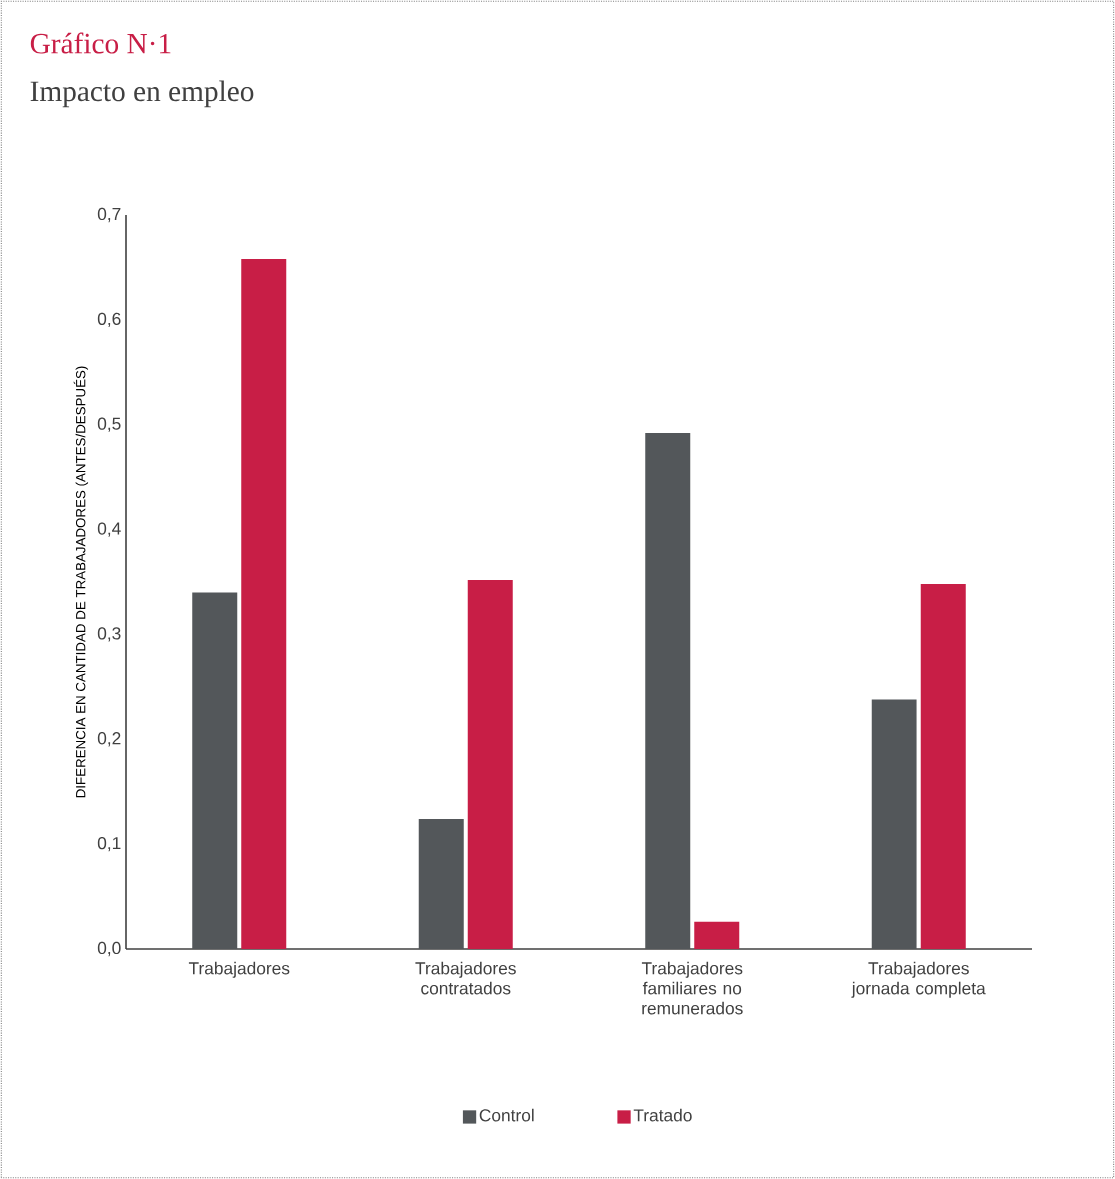  What do you see at coordinates (506, 1115) in the screenshot?
I see `legend-label: Control` at bounding box center [506, 1115].